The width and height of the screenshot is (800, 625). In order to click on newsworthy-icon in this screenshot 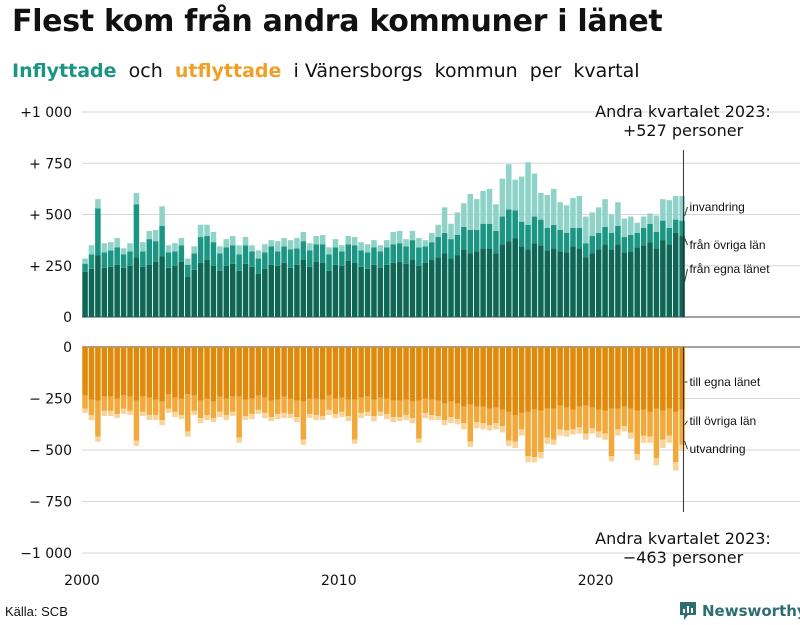, I will do `click(688, 611)`.